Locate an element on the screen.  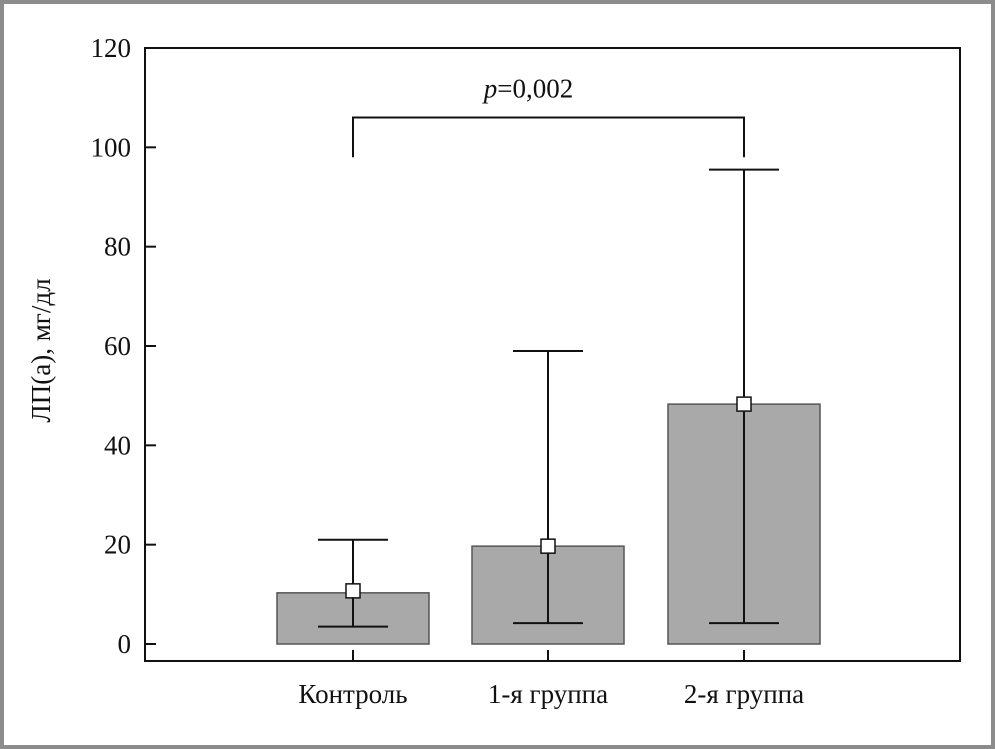
y-tick-label: 0 is located at coordinates (125, 644).